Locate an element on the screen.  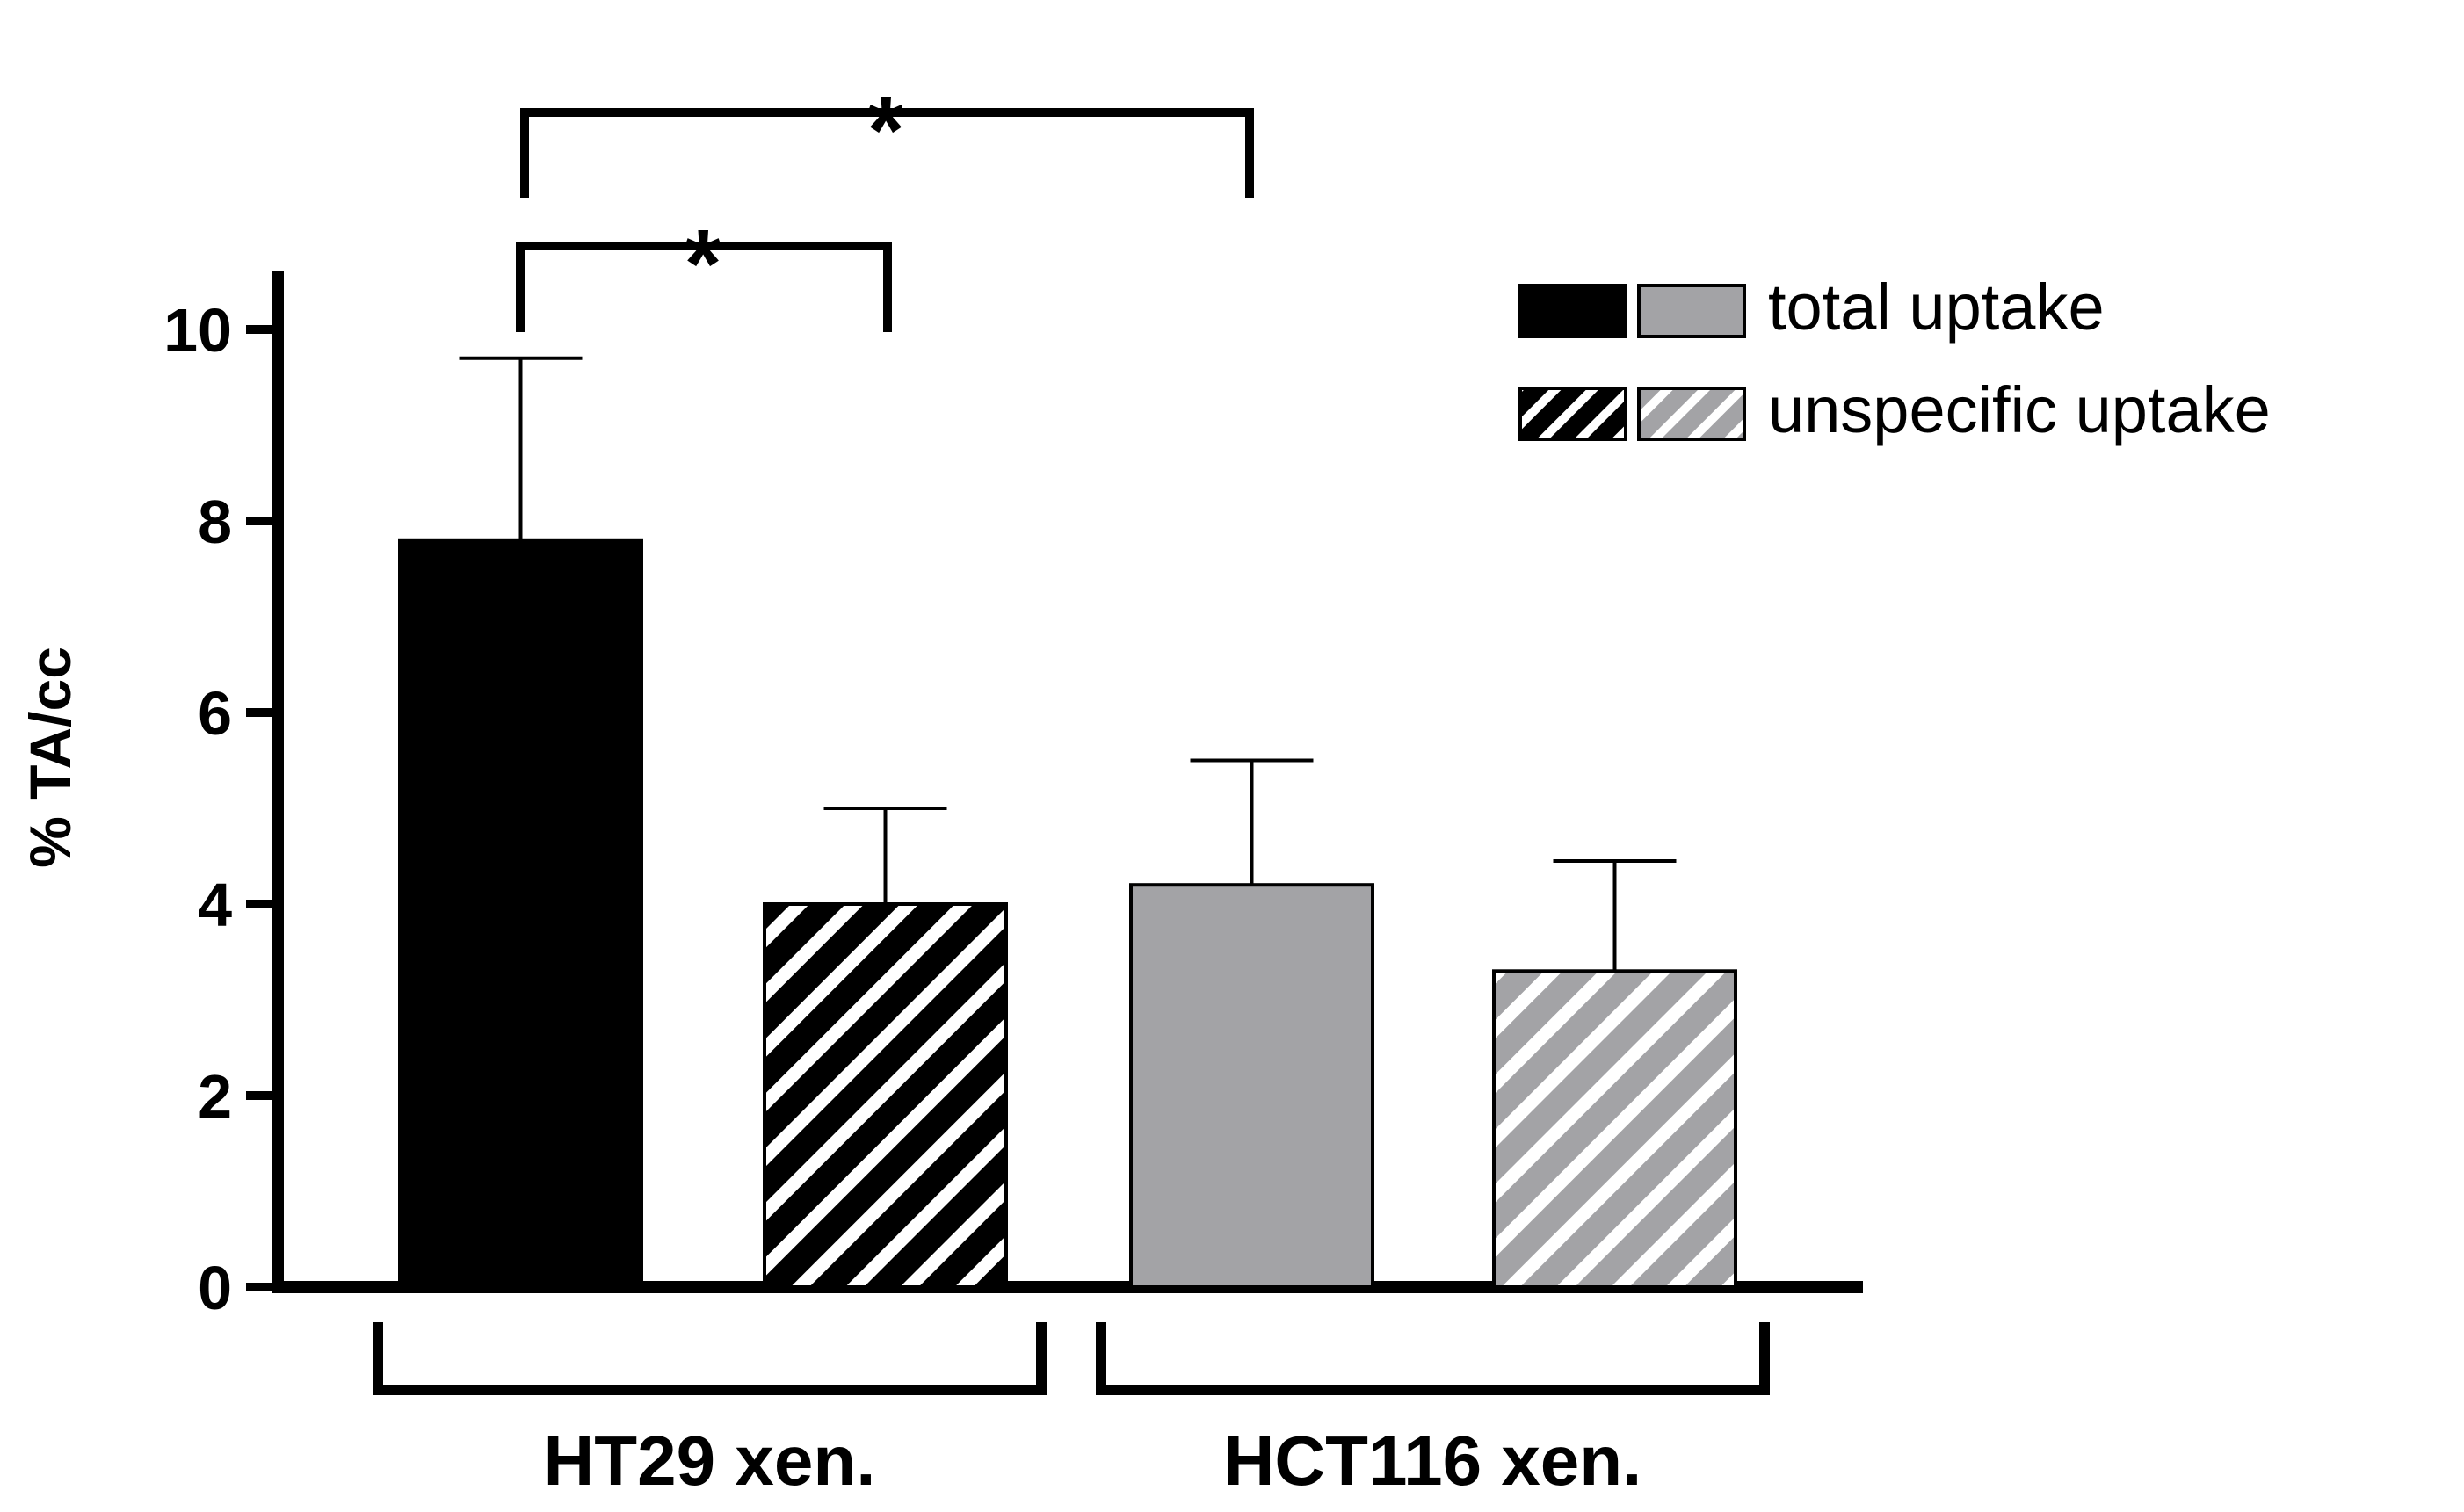
legend-label: total uptake is located at coordinates (1936, 307).